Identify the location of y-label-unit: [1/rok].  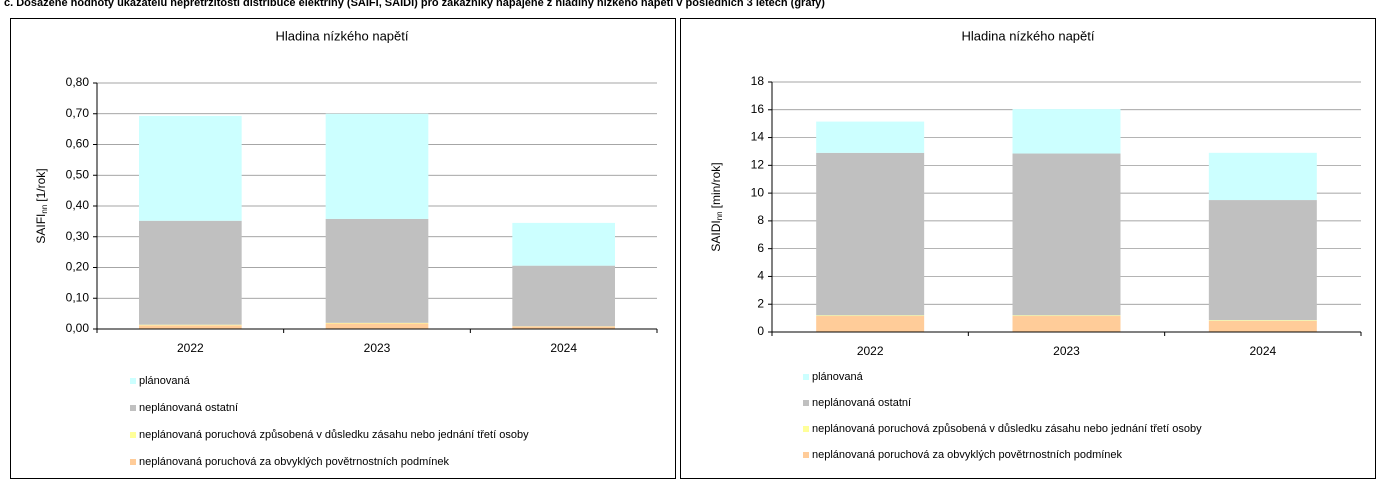
(41, 184).